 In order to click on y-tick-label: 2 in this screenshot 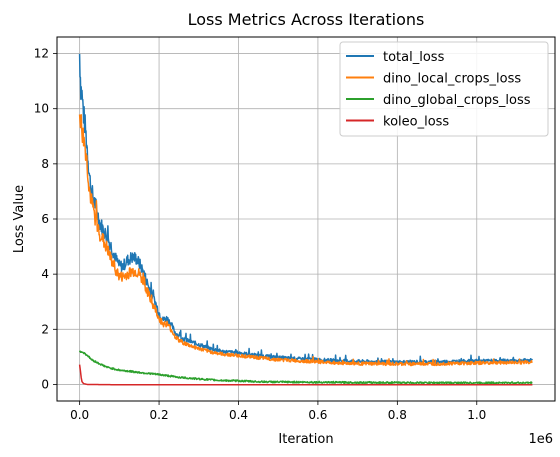, I will do `click(45, 329)`.